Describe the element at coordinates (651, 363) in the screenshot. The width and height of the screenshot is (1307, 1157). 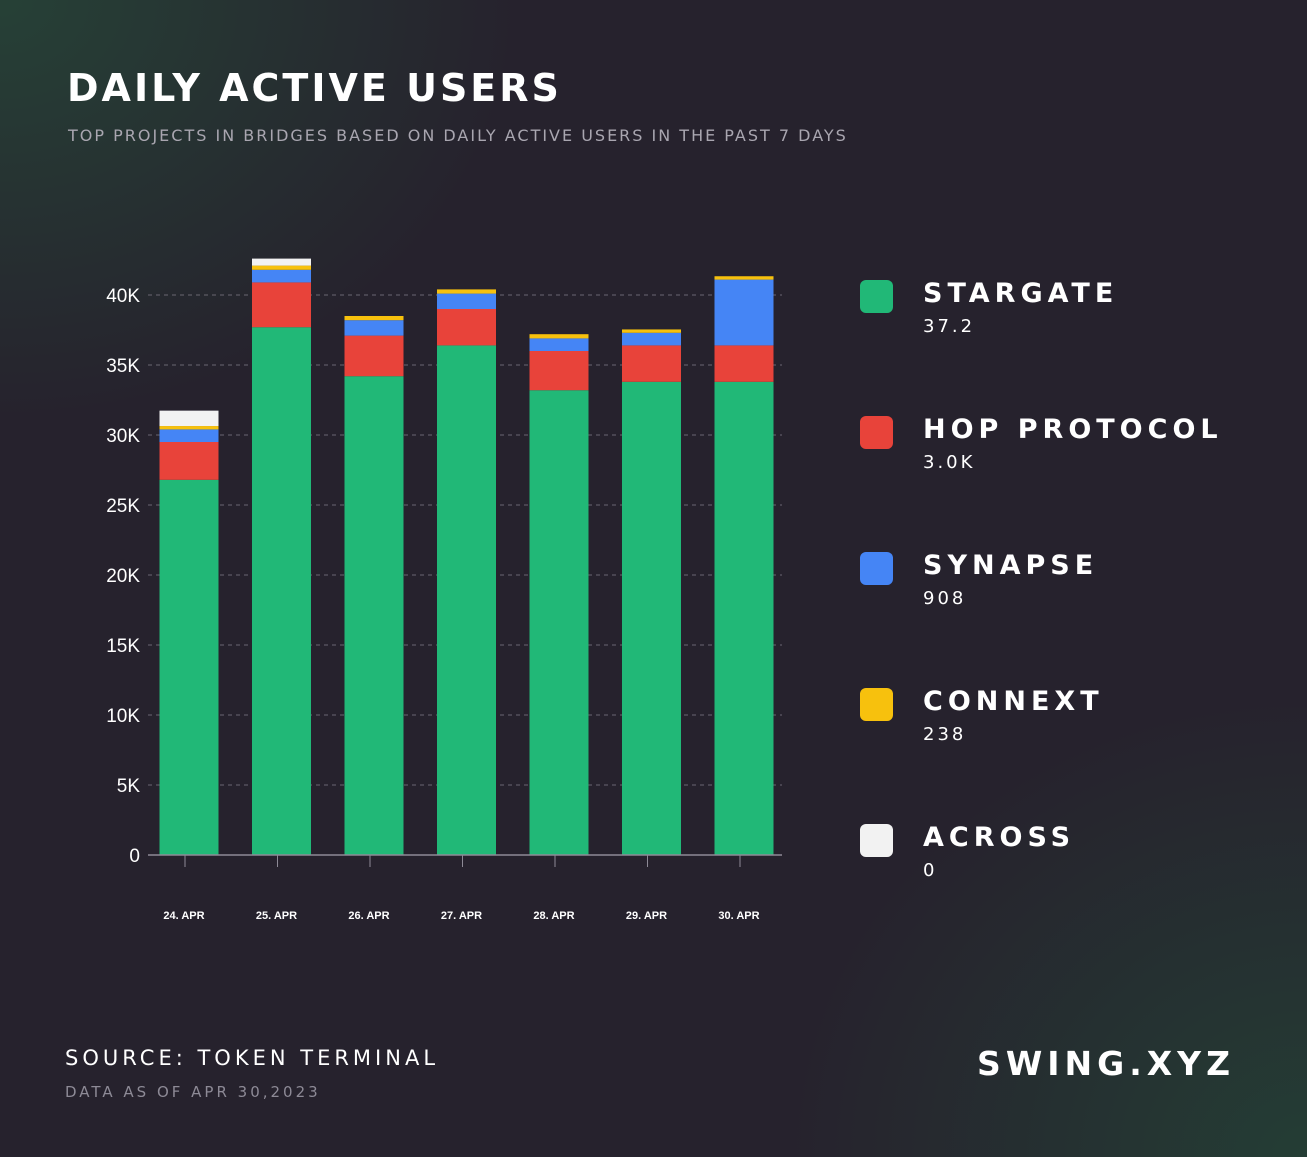
I see `bar-hop-protocol-29-apr` at that location.